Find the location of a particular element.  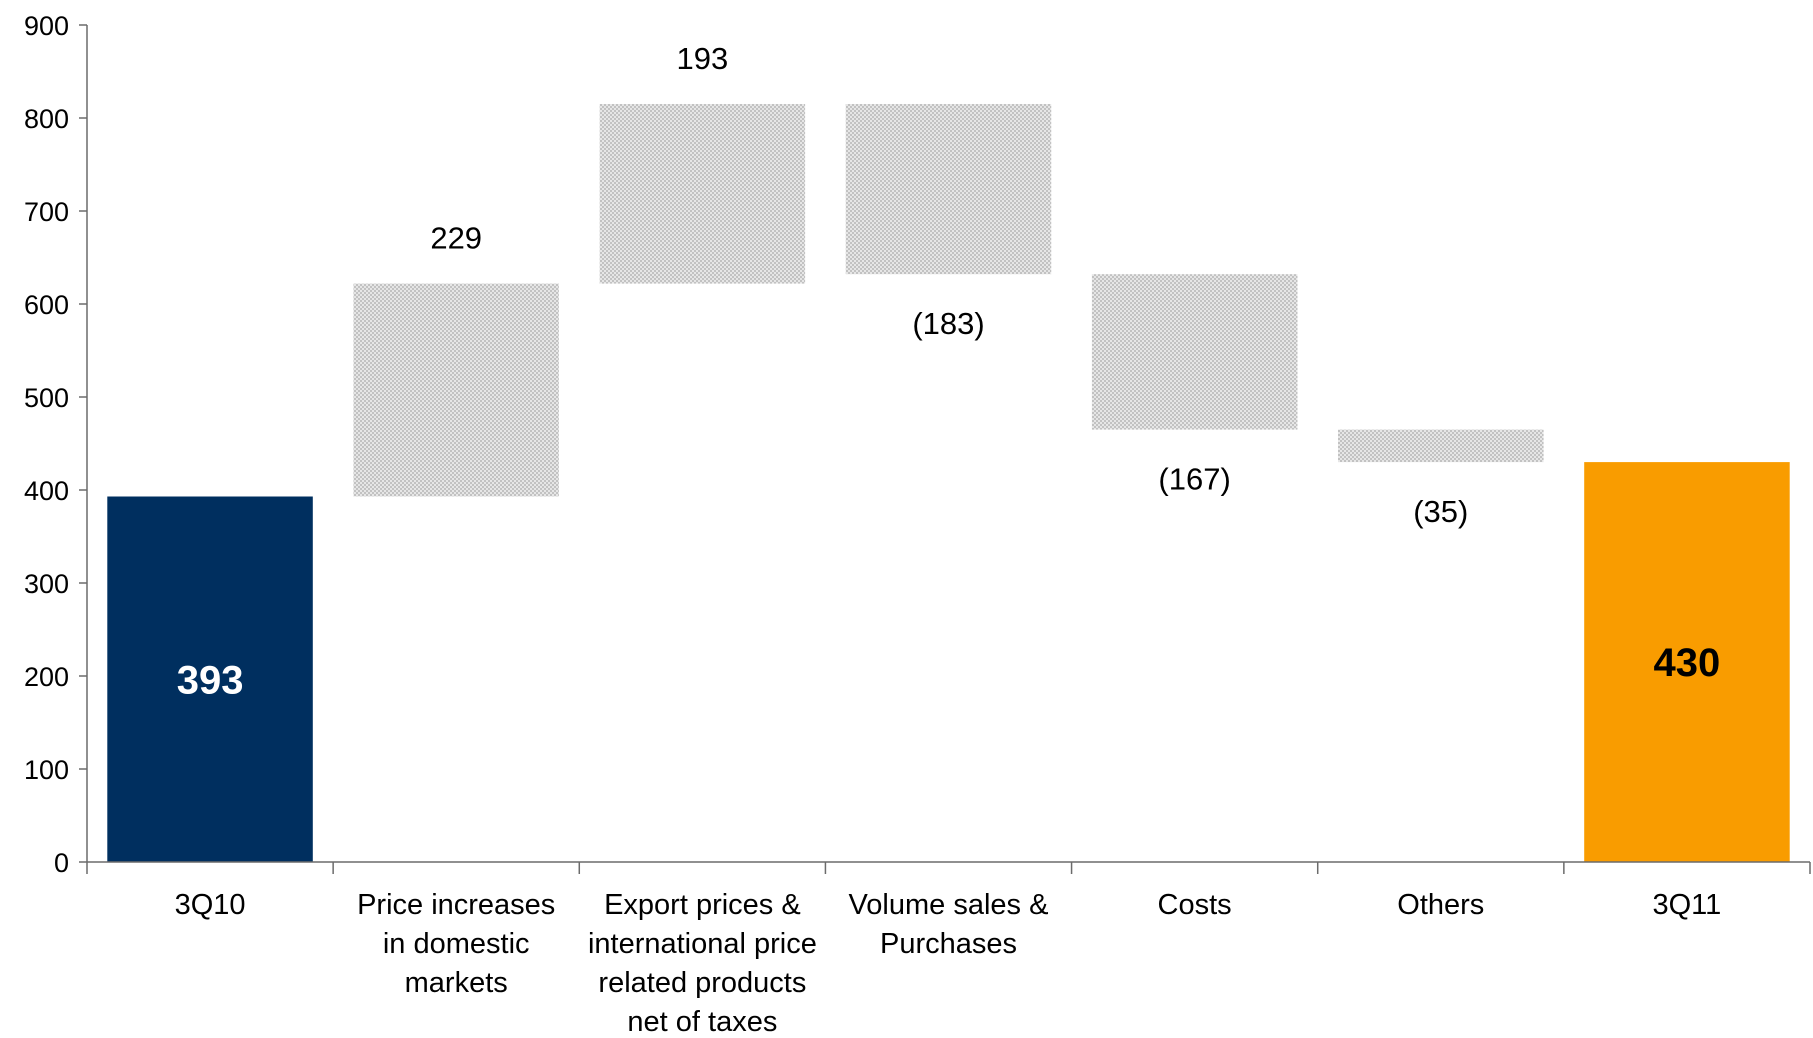

category-label-line: Price increases is located at coordinates (456, 905).